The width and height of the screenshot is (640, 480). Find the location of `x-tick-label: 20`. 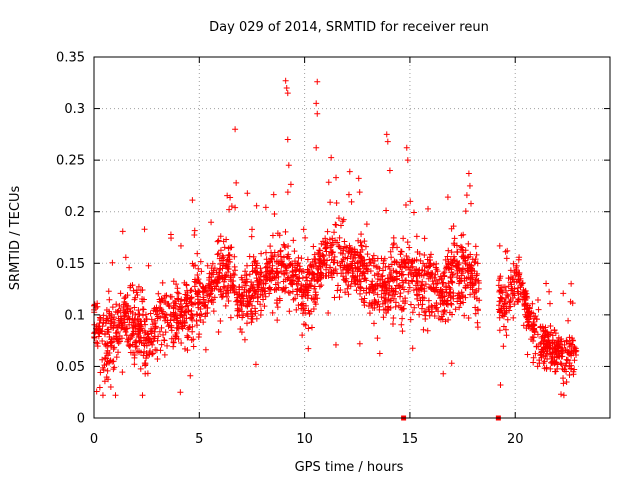

x-tick-label: 20 is located at coordinates (515, 439).